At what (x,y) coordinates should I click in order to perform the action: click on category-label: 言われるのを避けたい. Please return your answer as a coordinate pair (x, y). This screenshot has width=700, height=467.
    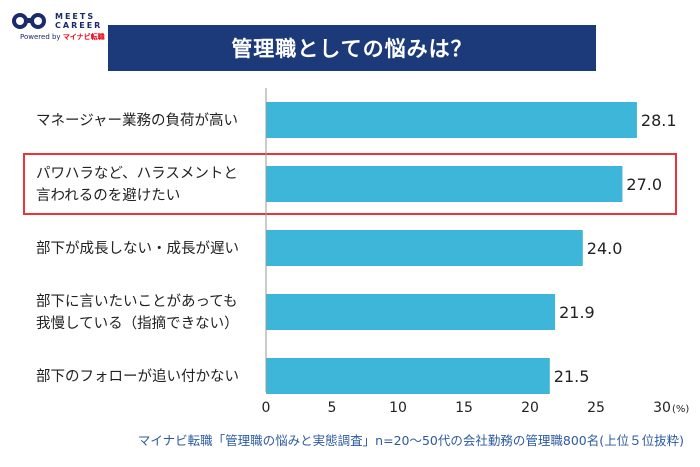
    Looking at the image, I should click on (108, 195).